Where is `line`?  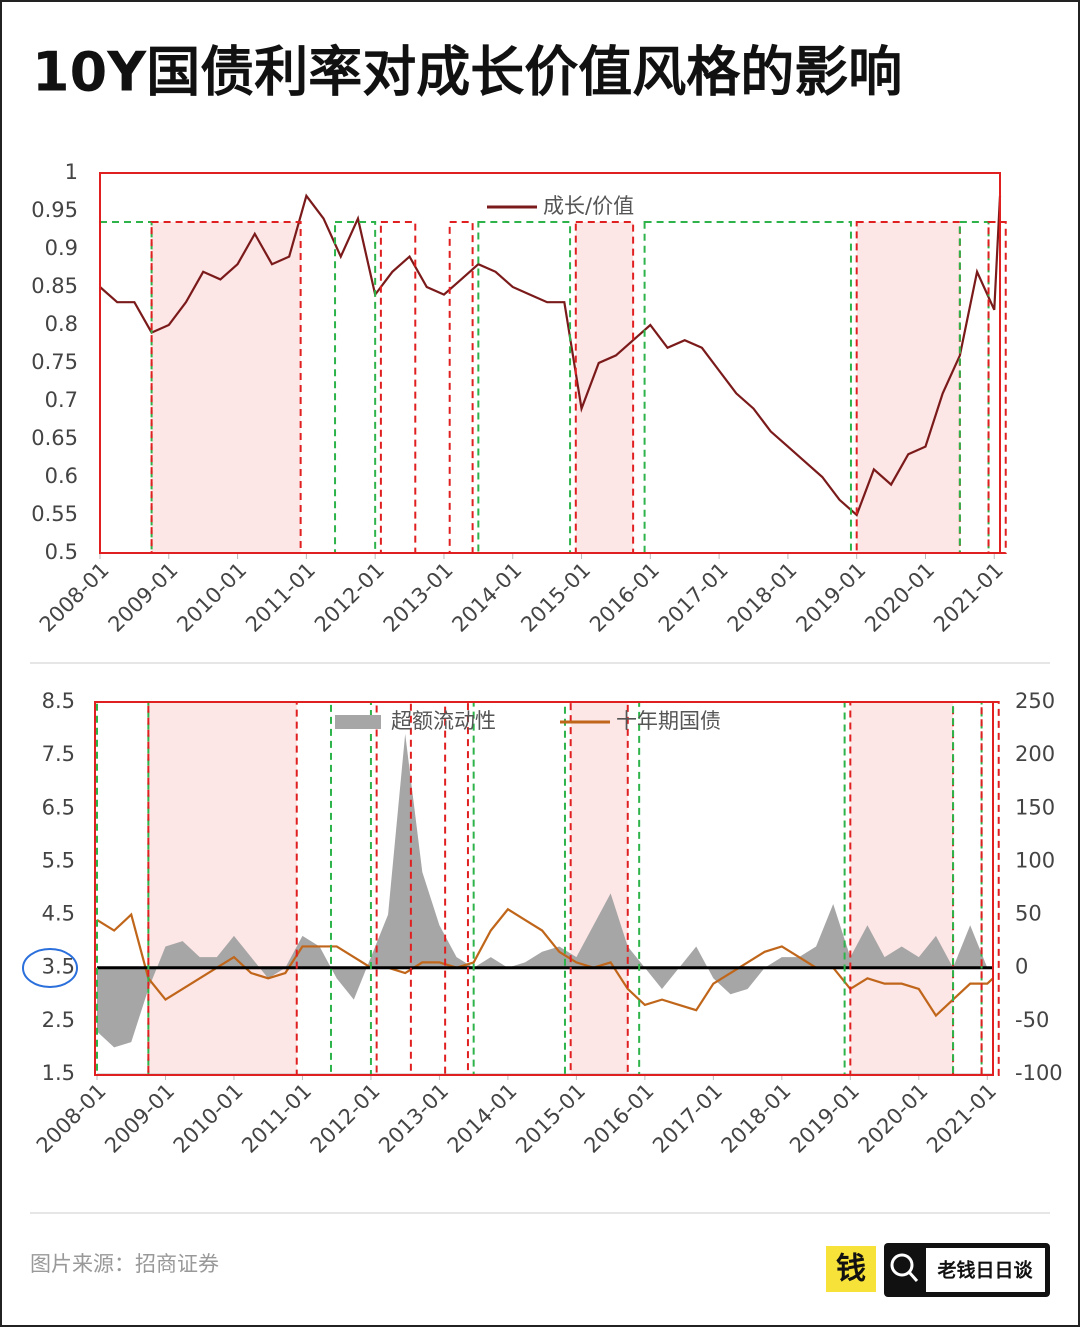
line is located at coordinates (545, 962).